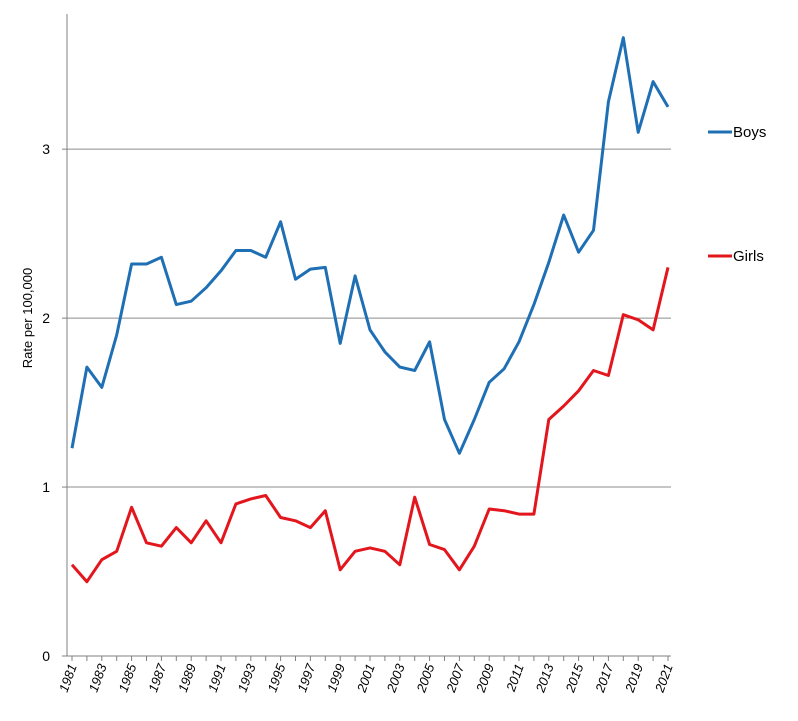 This screenshot has height=721, width=798. What do you see at coordinates (127, 677) in the screenshot?
I see `x-tick-label-2: 1985` at bounding box center [127, 677].